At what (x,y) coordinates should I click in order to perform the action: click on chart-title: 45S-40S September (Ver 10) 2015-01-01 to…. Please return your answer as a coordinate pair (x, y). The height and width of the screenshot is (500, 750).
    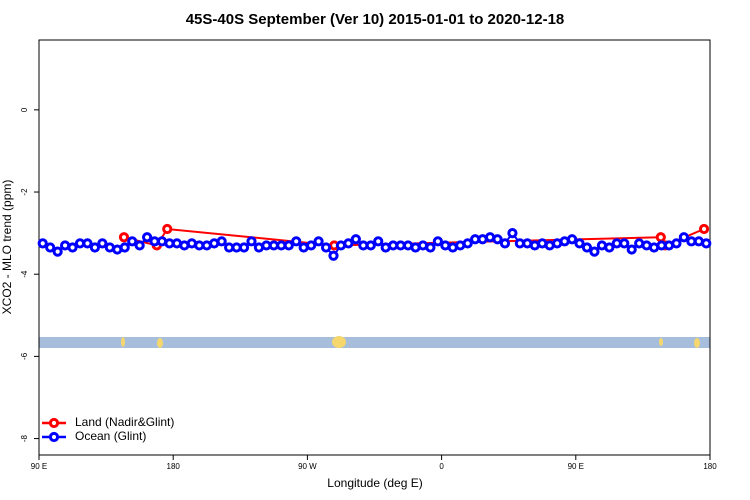
    Looking at the image, I should click on (375, 19).